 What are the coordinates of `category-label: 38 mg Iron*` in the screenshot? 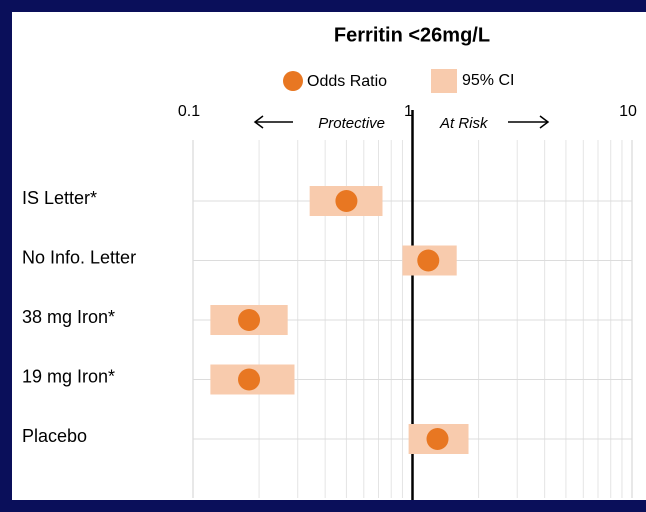 It's located at (68, 317).